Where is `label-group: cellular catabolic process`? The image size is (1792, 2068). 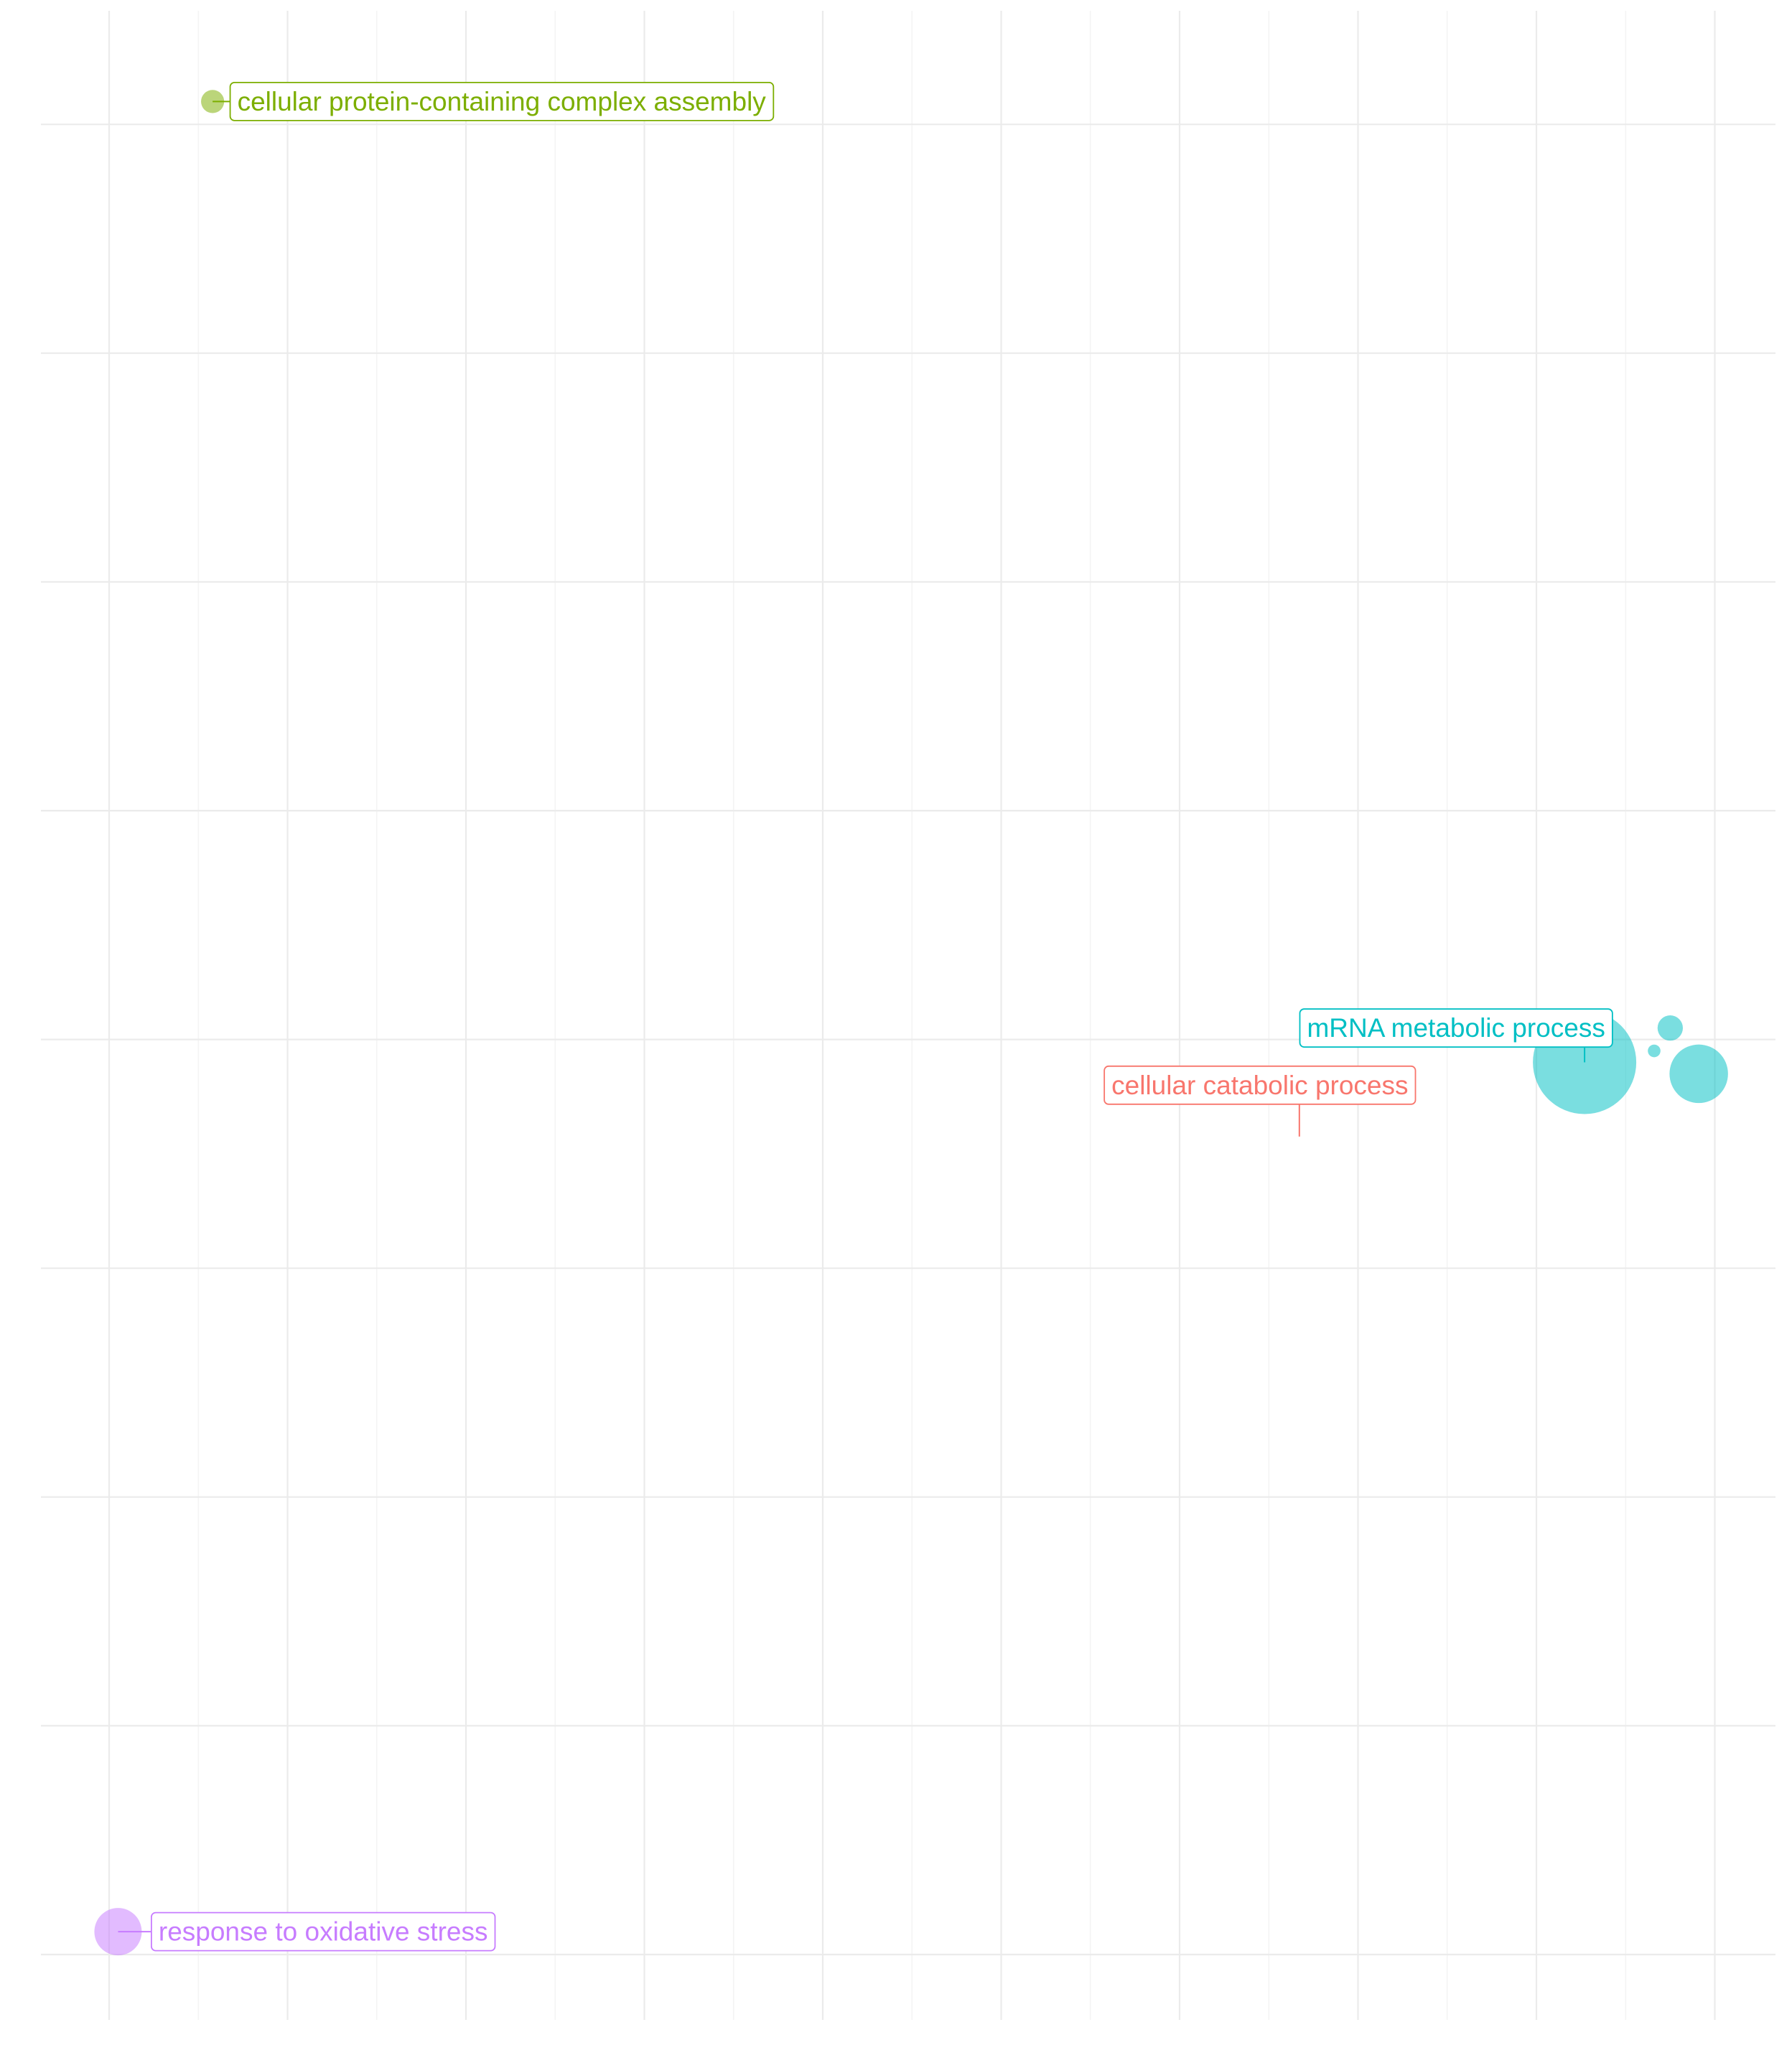 label-group: cellular catabolic process is located at coordinates (1260, 1101).